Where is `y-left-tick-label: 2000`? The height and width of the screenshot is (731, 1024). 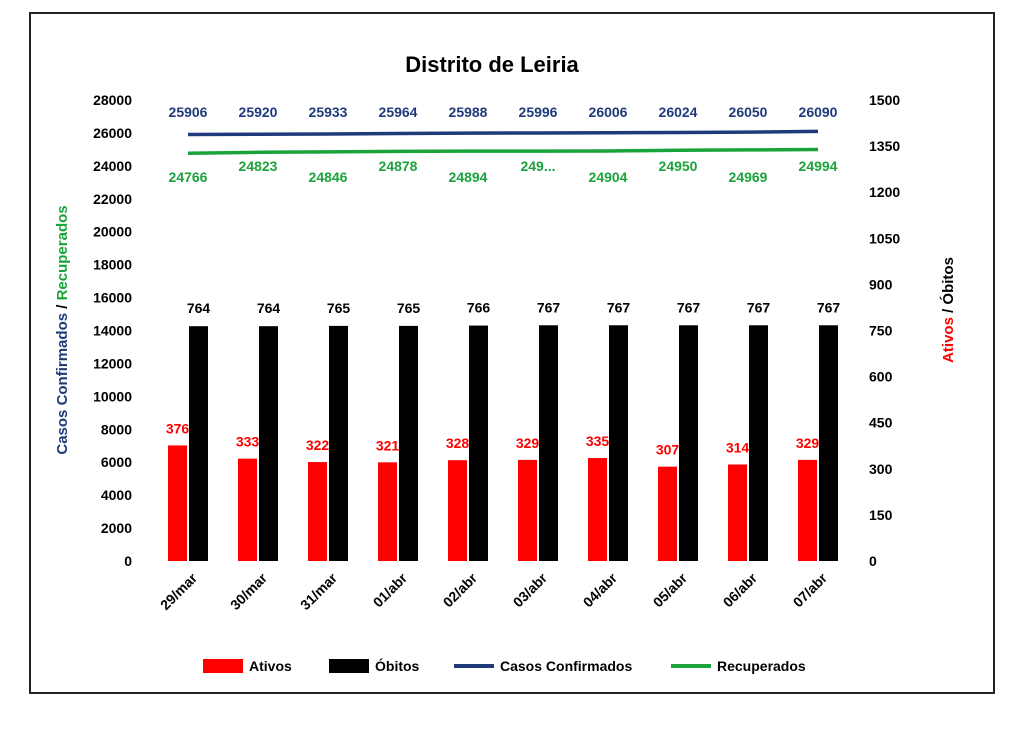 y-left-tick-label: 2000 is located at coordinates (116, 528).